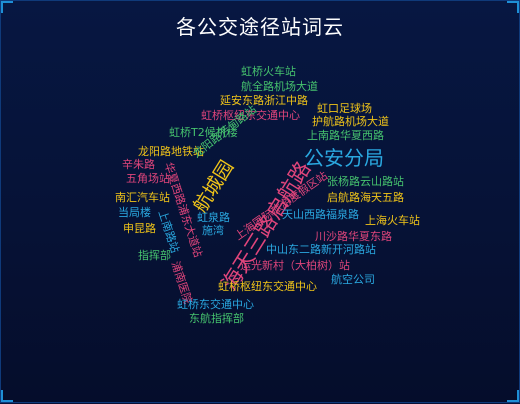 This screenshot has width=520, height=404. What do you see at coordinates (214, 186) in the screenshot?
I see `cloud-word: 航城园` at bounding box center [214, 186].